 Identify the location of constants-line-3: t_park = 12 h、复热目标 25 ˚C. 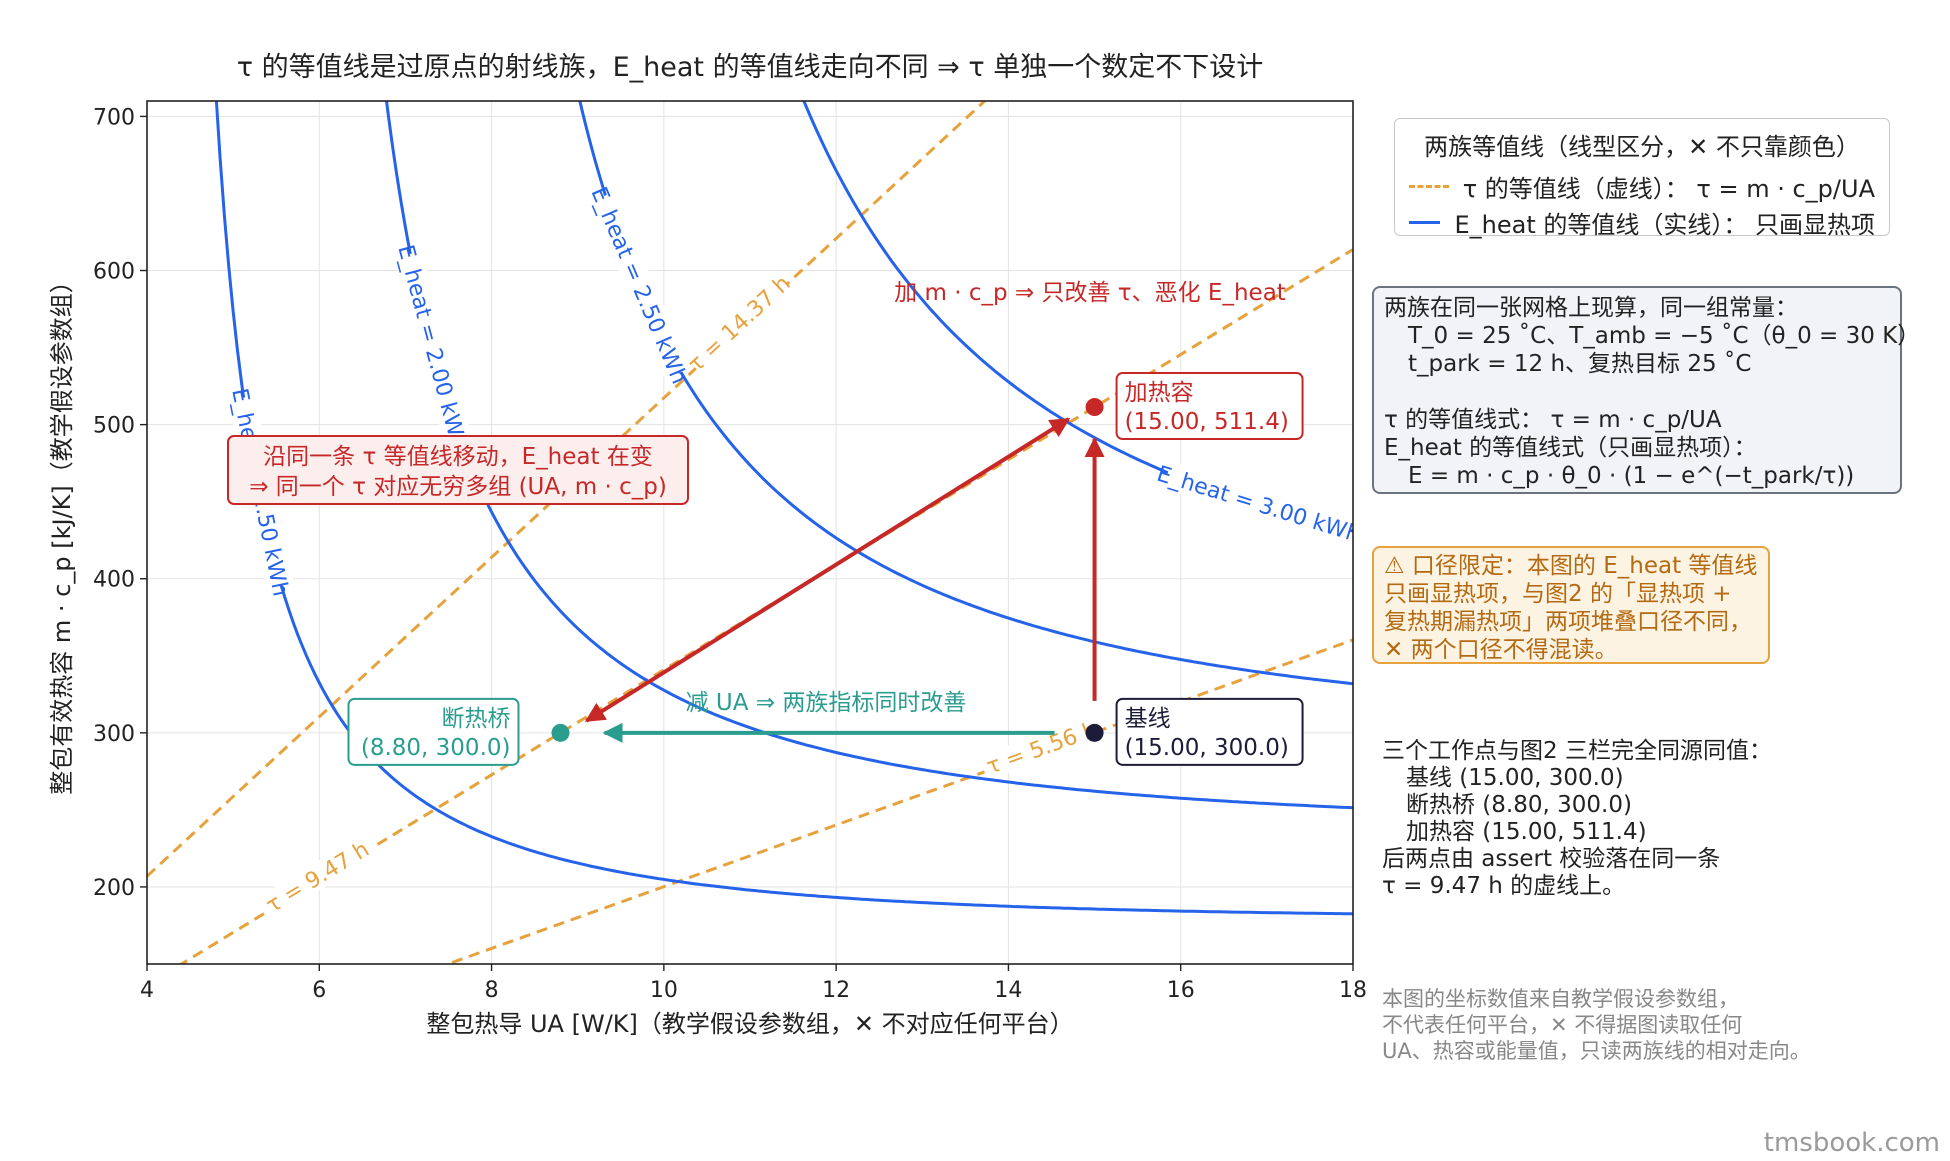
(1580, 364).